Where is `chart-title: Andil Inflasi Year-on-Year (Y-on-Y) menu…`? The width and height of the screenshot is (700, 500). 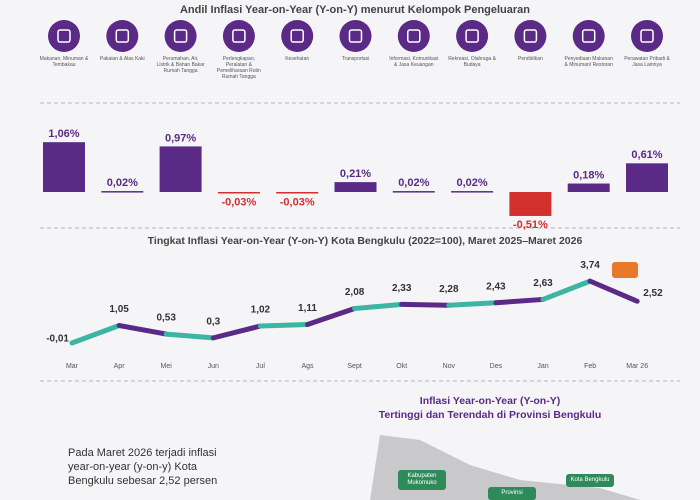 chart-title: Andil Inflasi Year-on-Year (Y-on-Y) menu… is located at coordinates (355, 10).